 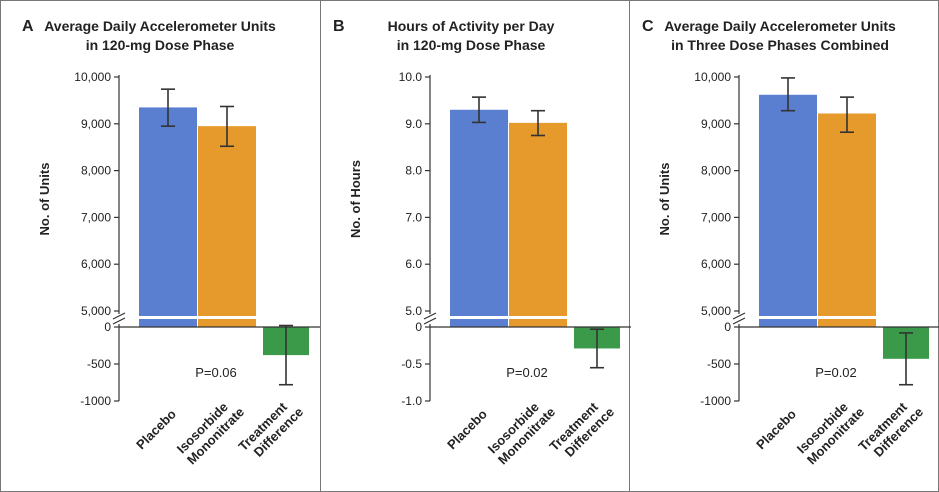 What do you see at coordinates (413, 264) in the screenshot?
I see `y-tick-label: 6.0` at bounding box center [413, 264].